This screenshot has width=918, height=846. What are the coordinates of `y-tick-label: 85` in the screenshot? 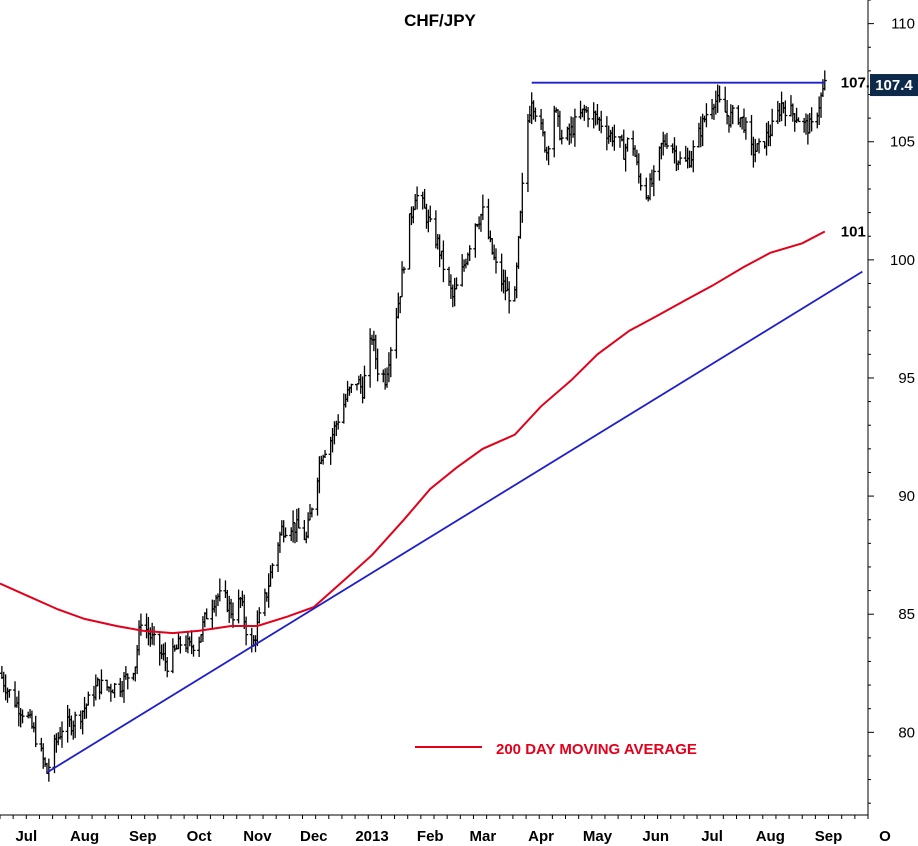 It's located at (906, 614).